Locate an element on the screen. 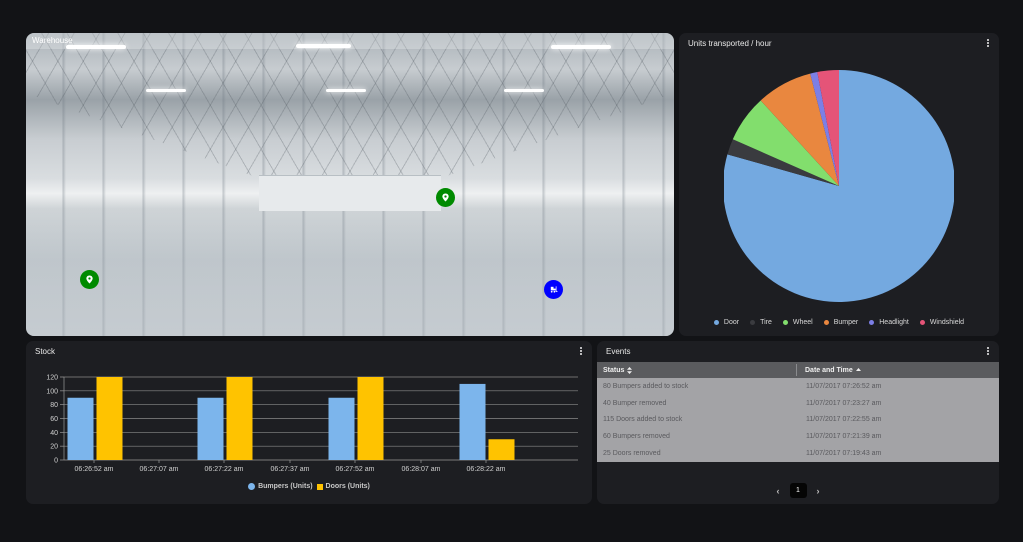  status-cell: 25 Doors removed is located at coordinates (632, 454).